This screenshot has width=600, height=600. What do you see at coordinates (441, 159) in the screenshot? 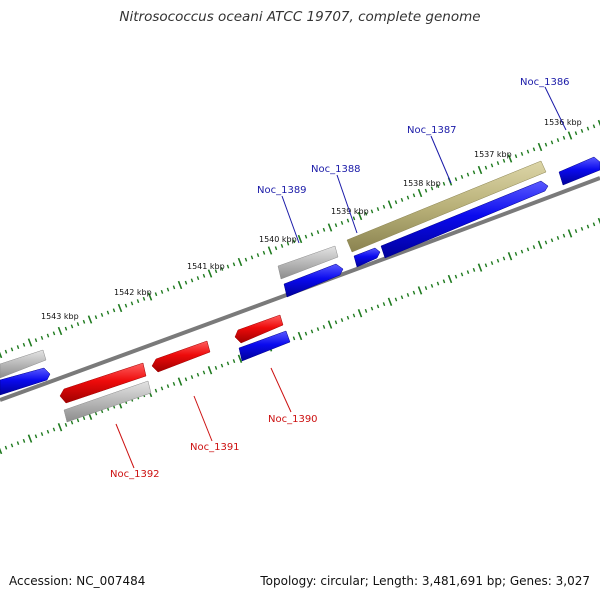
I see `leader-noc1387` at bounding box center [441, 159].